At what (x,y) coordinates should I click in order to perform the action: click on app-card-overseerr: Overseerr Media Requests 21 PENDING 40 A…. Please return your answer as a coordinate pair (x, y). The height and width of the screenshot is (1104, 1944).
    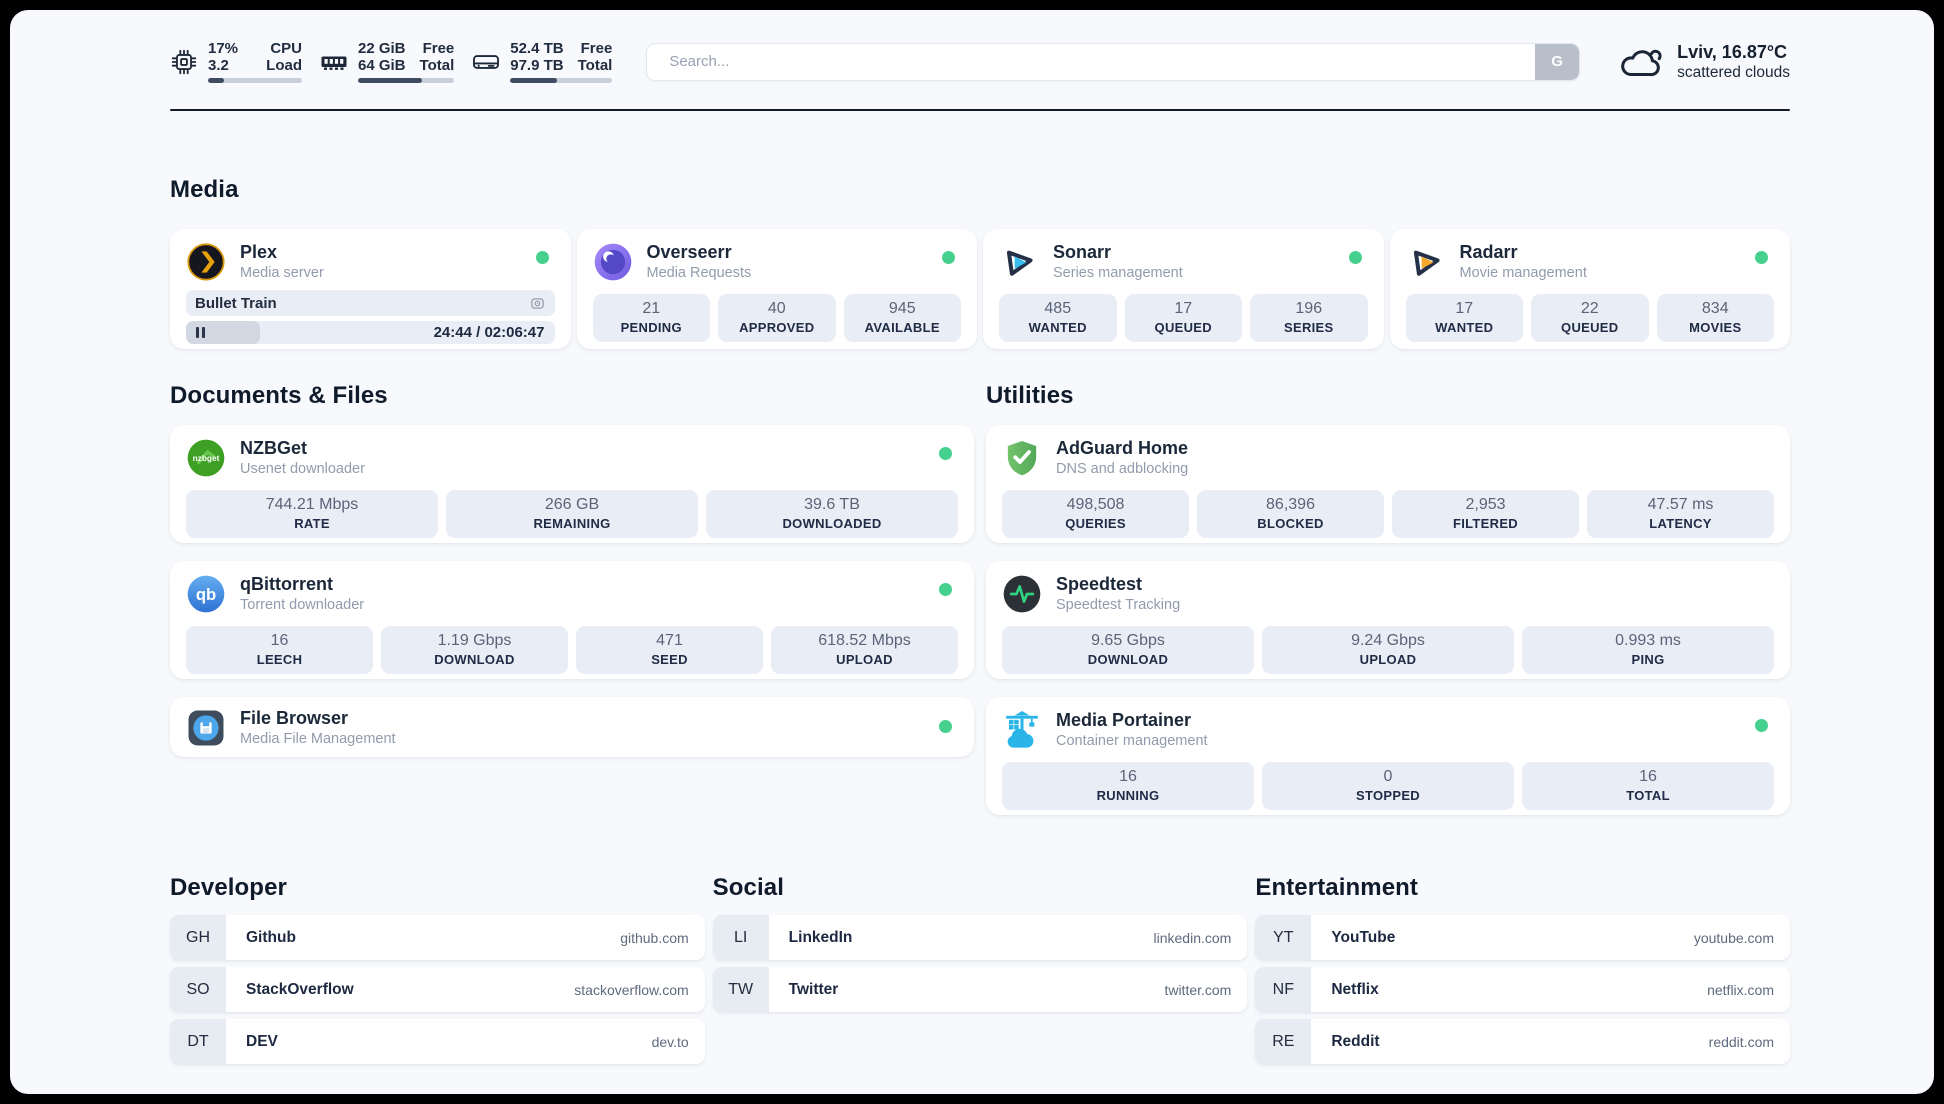
    Looking at the image, I should click on (776, 289).